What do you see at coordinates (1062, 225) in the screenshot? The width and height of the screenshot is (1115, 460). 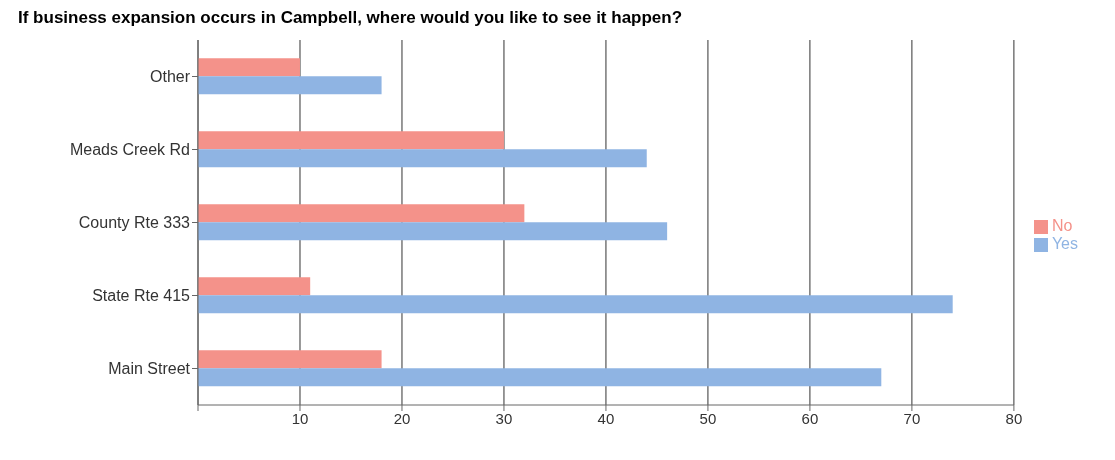 I see `legend-label: No` at bounding box center [1062, 225].